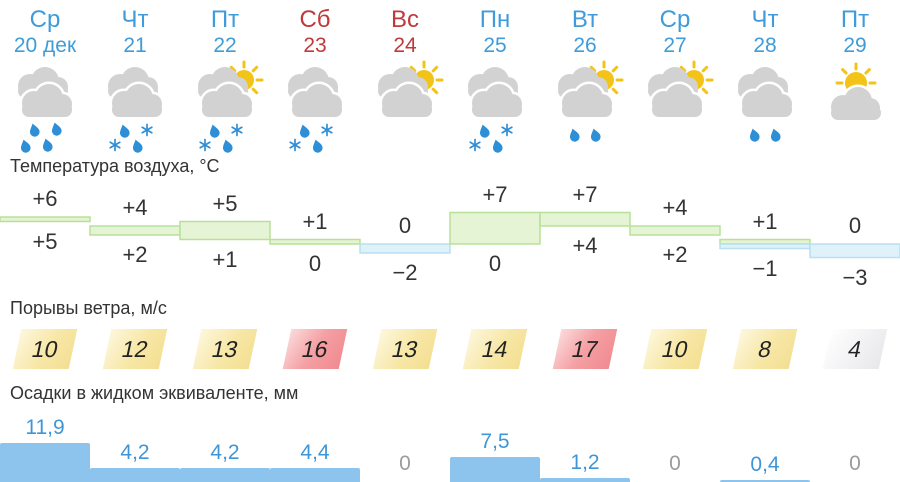  I want to click on day-date: 24, so click(405, 45).